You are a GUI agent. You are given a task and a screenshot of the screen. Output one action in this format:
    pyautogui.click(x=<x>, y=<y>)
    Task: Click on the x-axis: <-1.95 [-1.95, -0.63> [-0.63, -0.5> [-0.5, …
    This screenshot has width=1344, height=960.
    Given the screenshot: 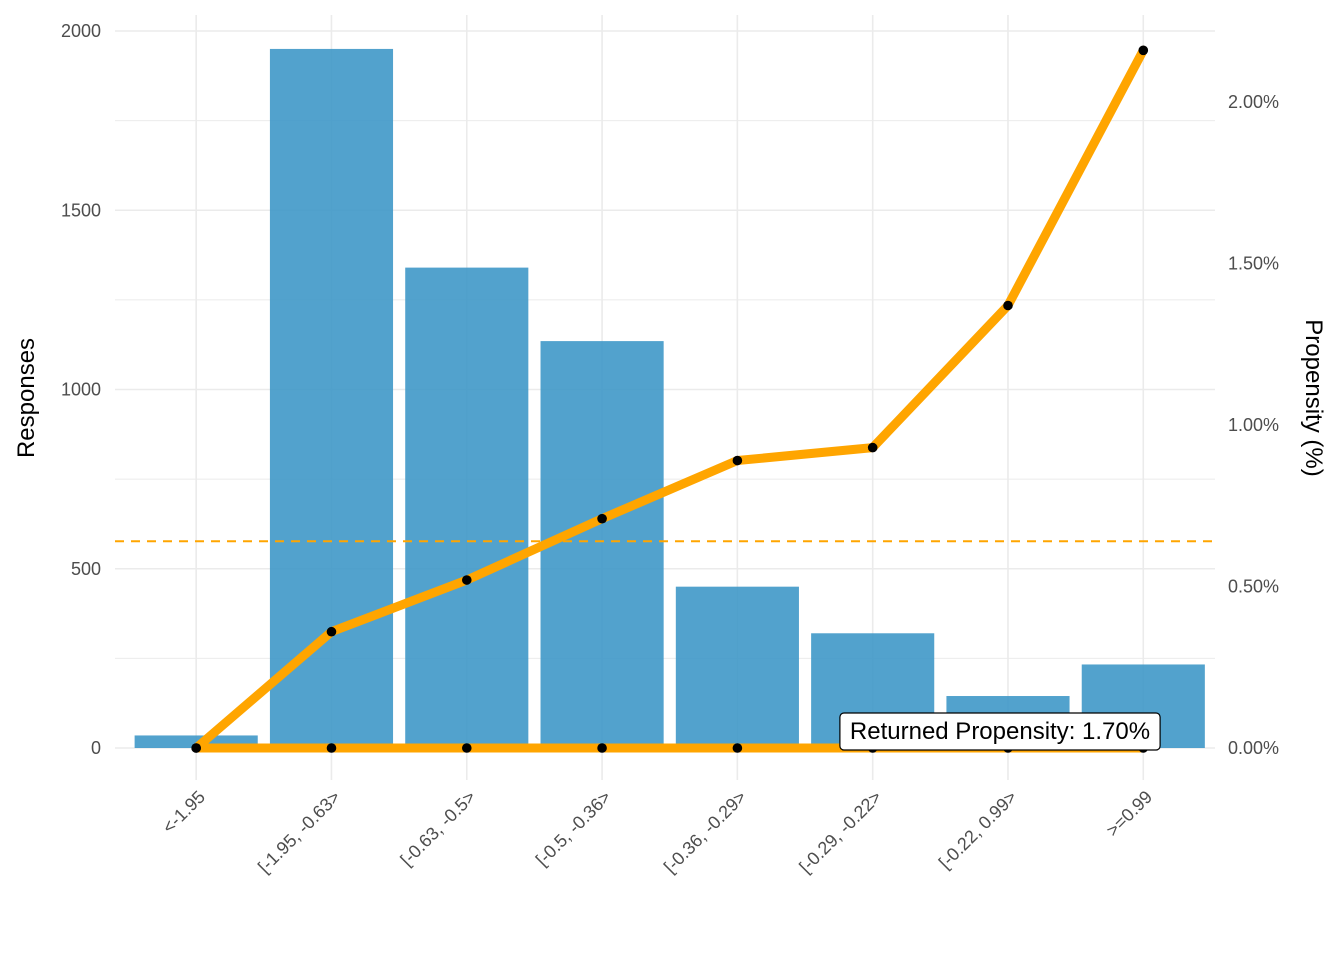 What is the action you would take?
    pyautogui.click(x=657, y=832)
    